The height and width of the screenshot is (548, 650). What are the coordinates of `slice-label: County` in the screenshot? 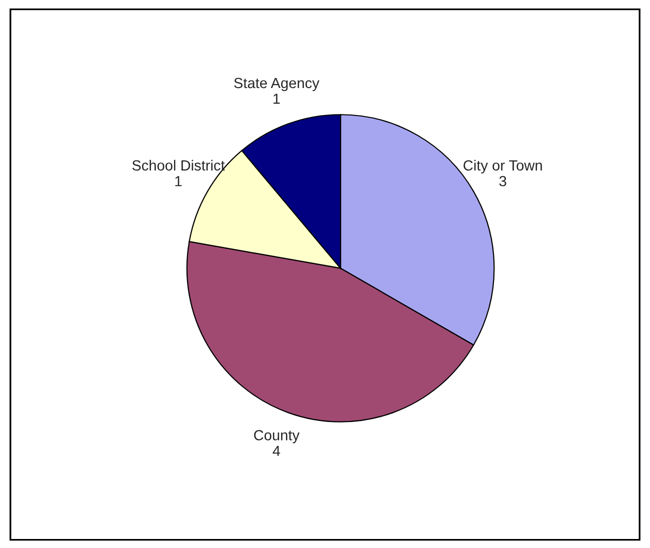 It's located at (277, 437).